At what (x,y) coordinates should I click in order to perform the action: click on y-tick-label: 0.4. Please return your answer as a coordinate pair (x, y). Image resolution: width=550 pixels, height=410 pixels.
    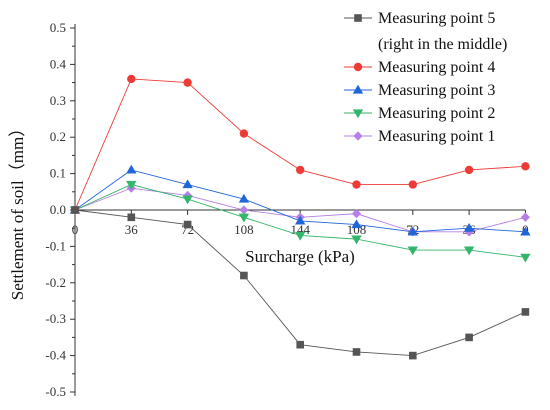
    Looking at the image, I should click on (58, 63).